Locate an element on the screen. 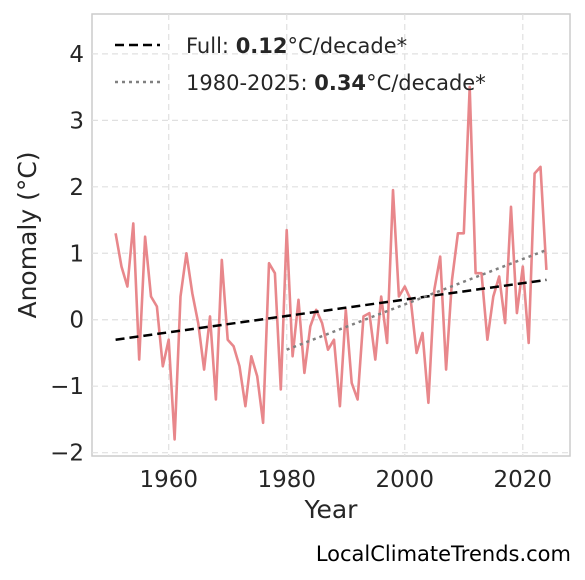 Image resolution: width=585 pixels, height=580 pixels. x-tick-label: 1960 is located at coordinates (168, 480).